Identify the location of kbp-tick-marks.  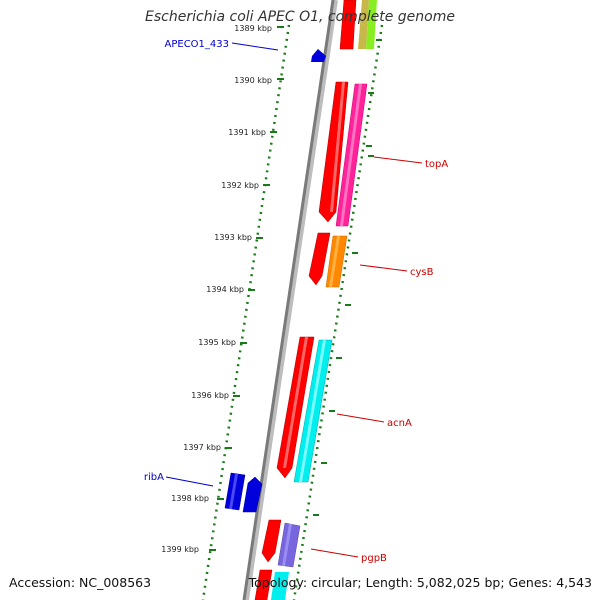
(246, 288).